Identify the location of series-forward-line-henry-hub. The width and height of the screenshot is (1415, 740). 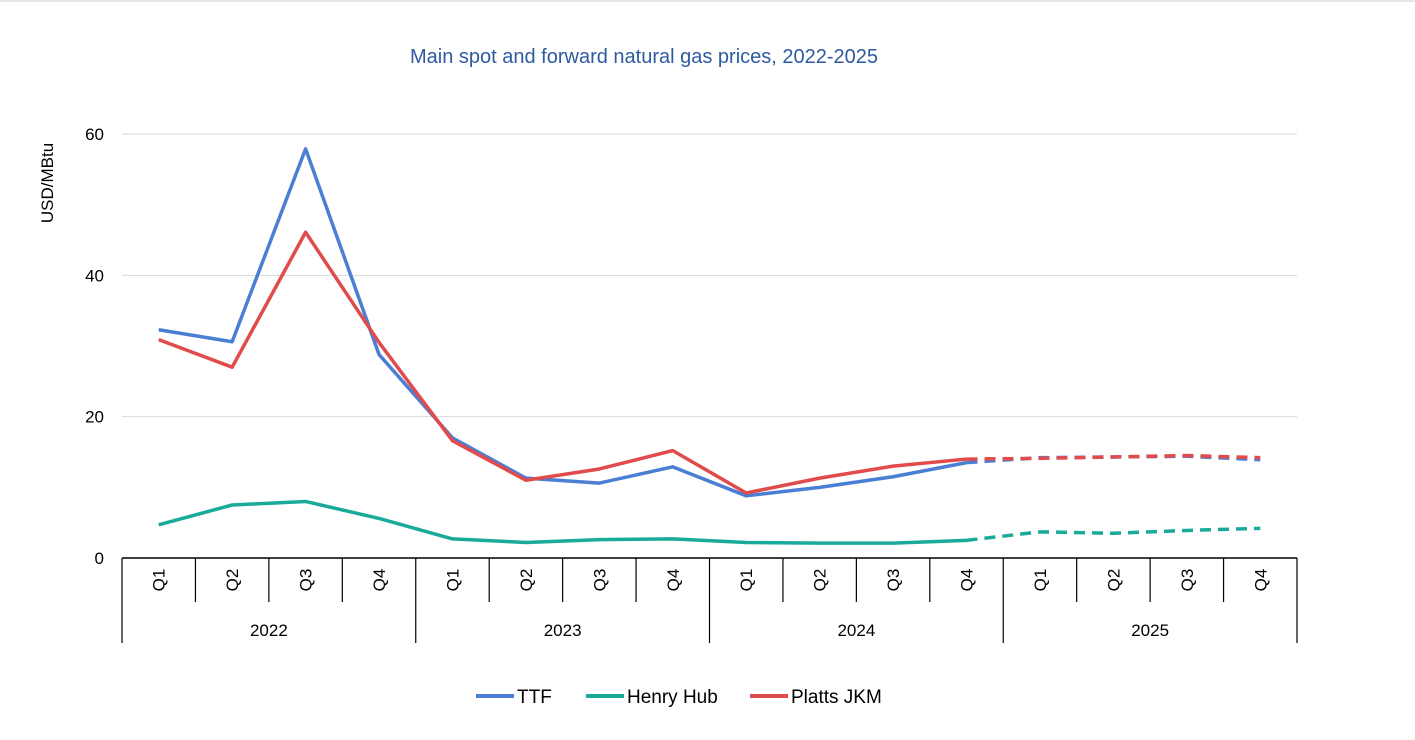
(1113, 534).